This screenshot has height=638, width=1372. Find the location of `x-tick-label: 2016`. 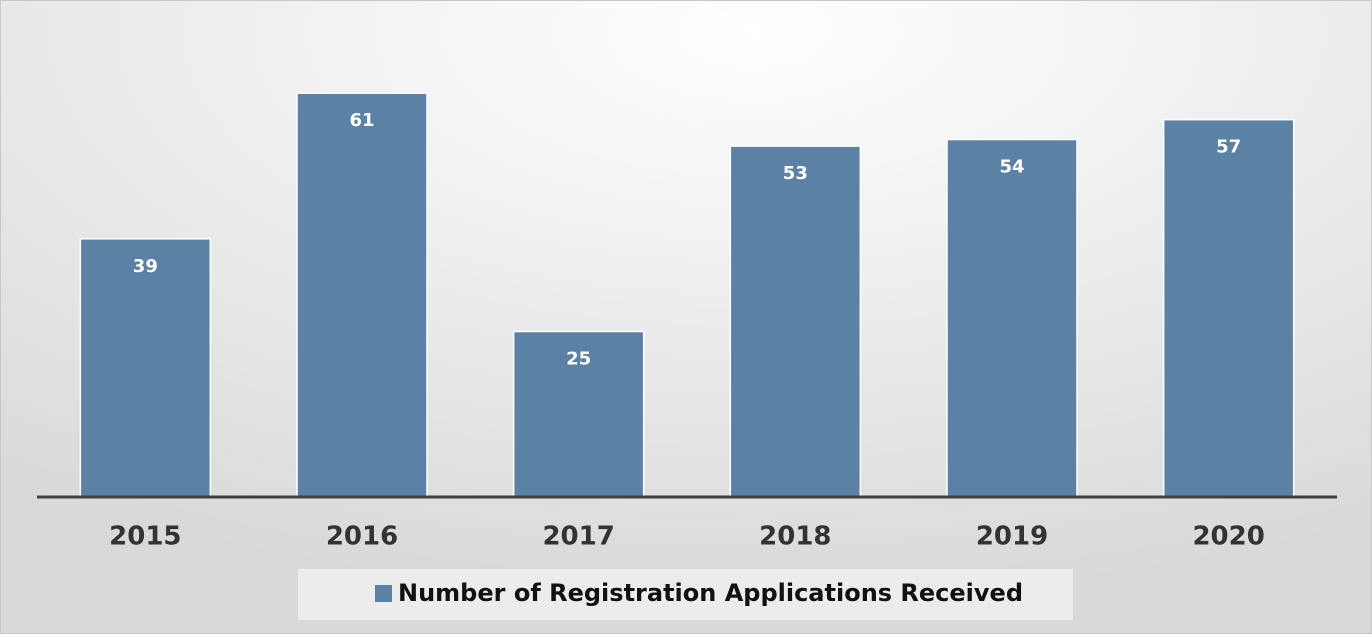

x-tick-label: 2016 is located at coordinates (362, 537).